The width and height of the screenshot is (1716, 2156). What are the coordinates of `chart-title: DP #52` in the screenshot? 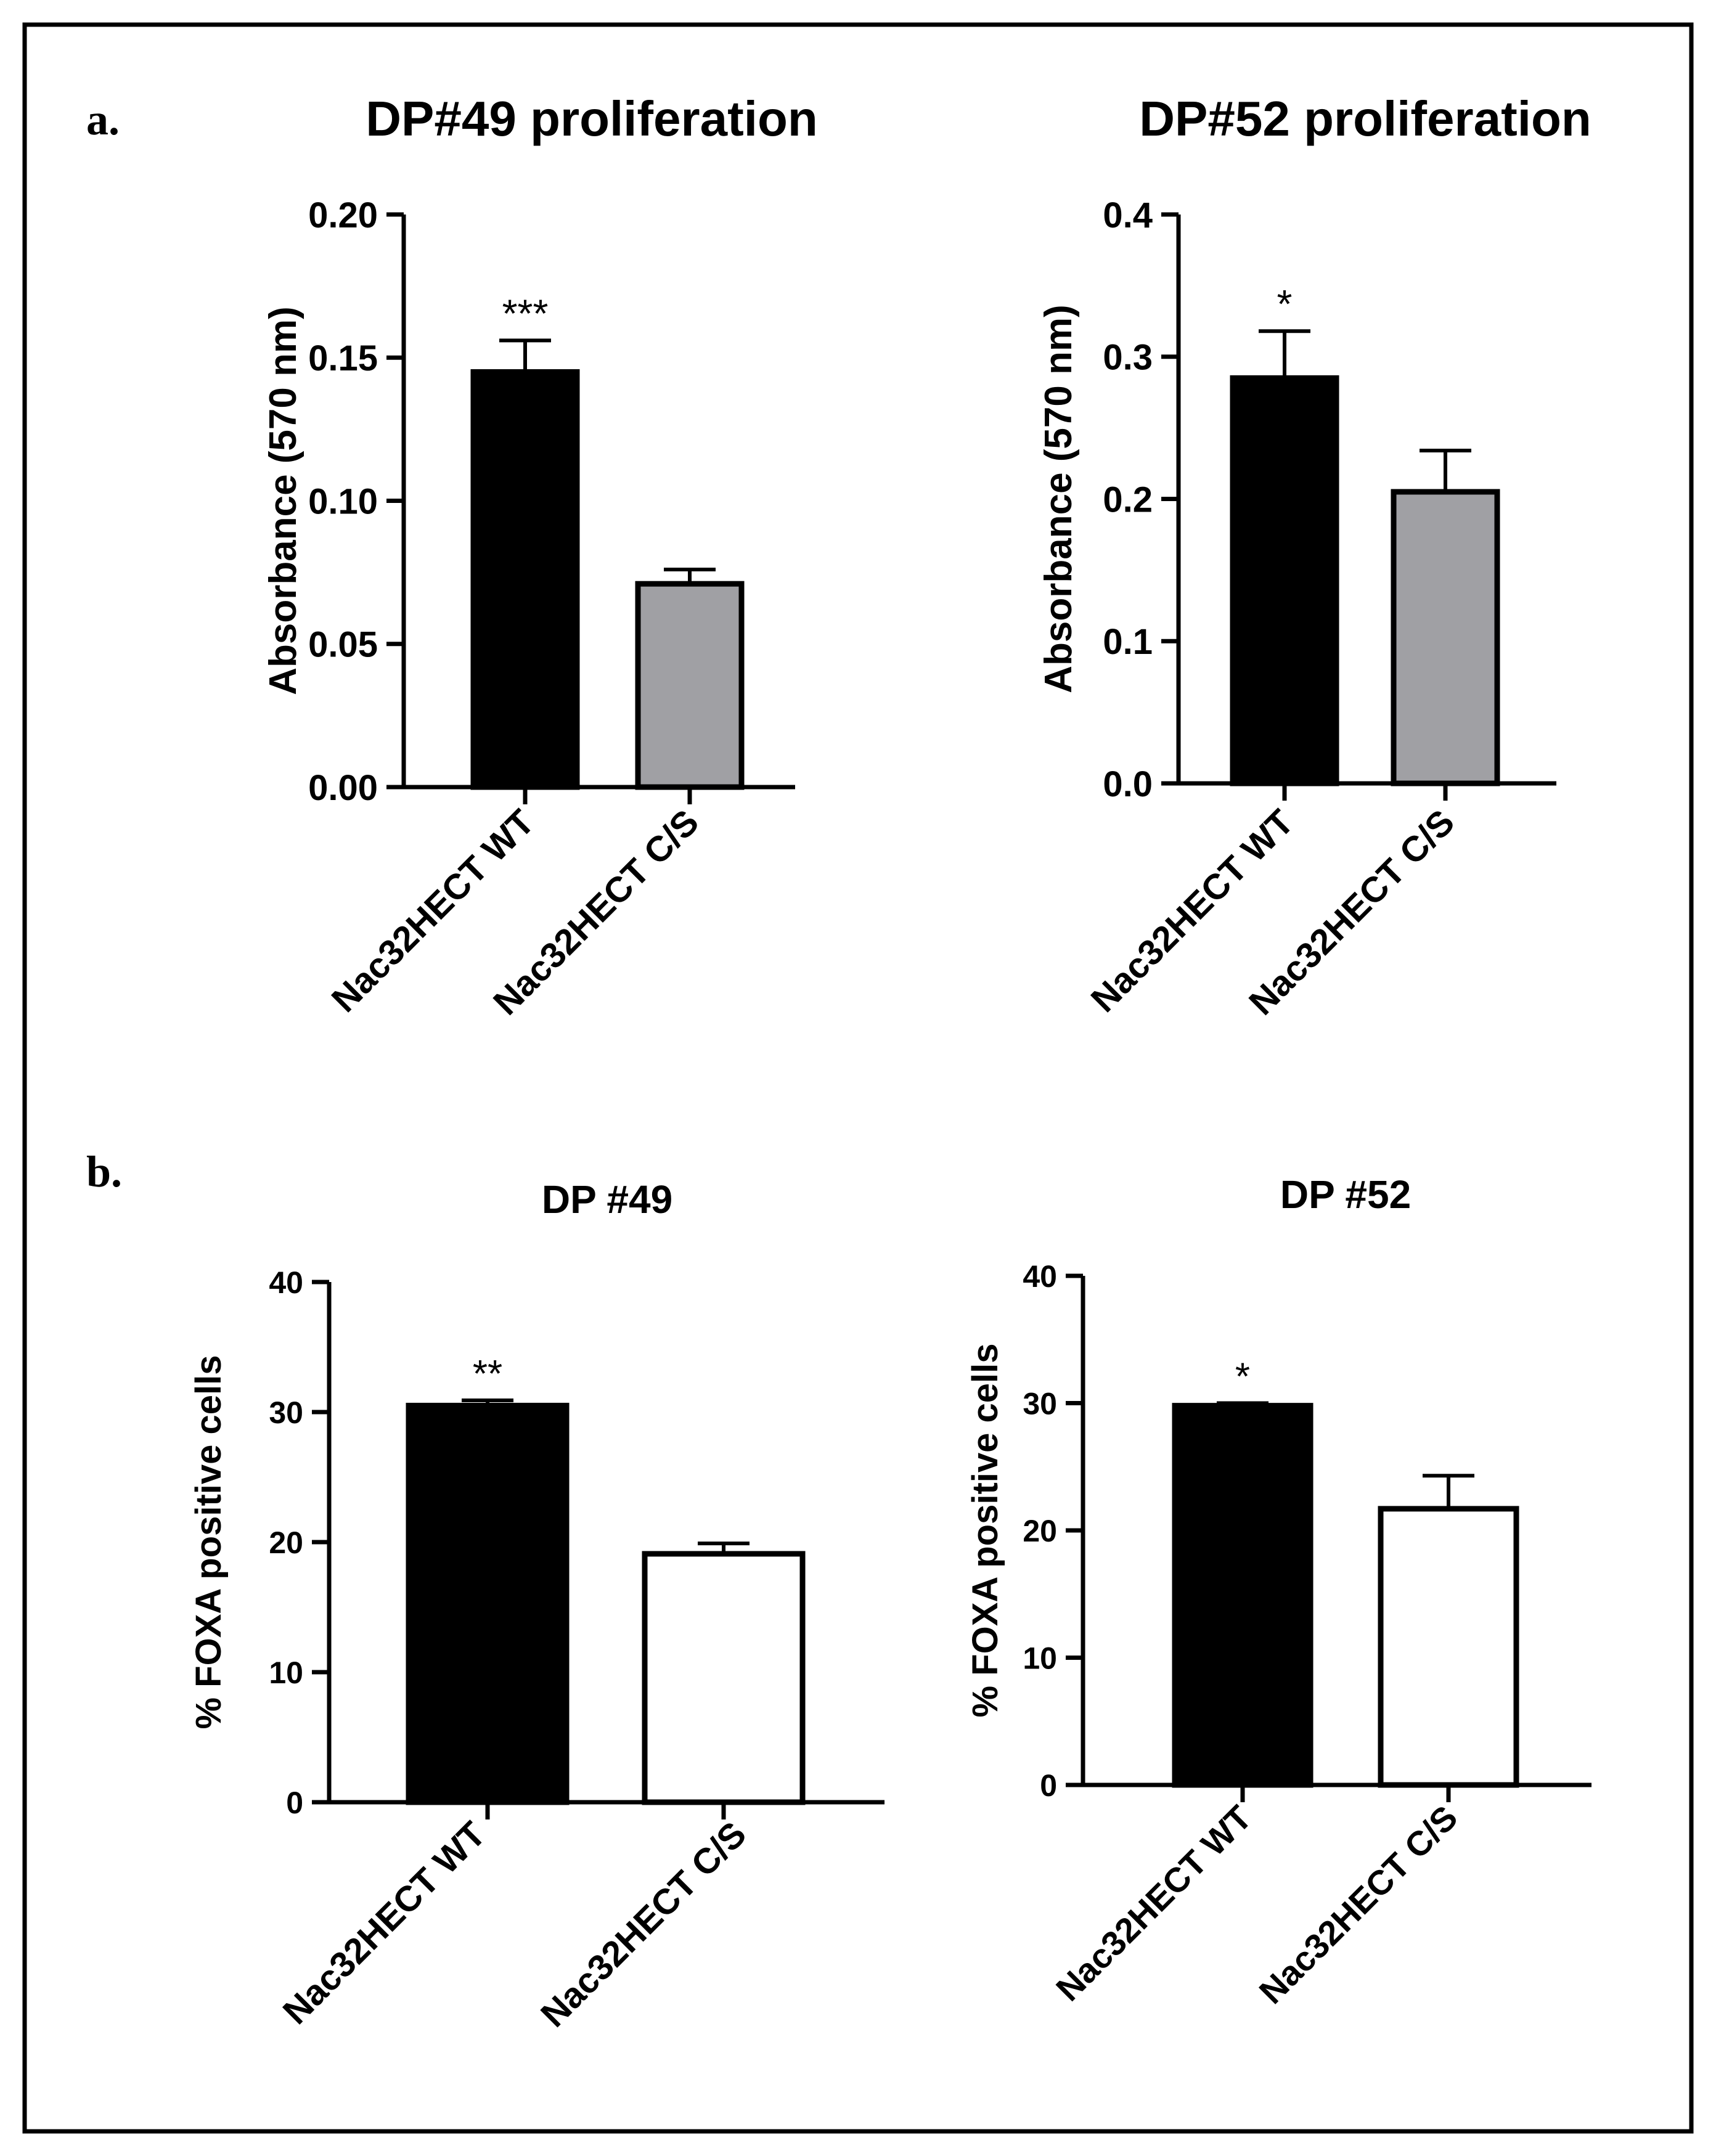 It's located at (1346, 1194).